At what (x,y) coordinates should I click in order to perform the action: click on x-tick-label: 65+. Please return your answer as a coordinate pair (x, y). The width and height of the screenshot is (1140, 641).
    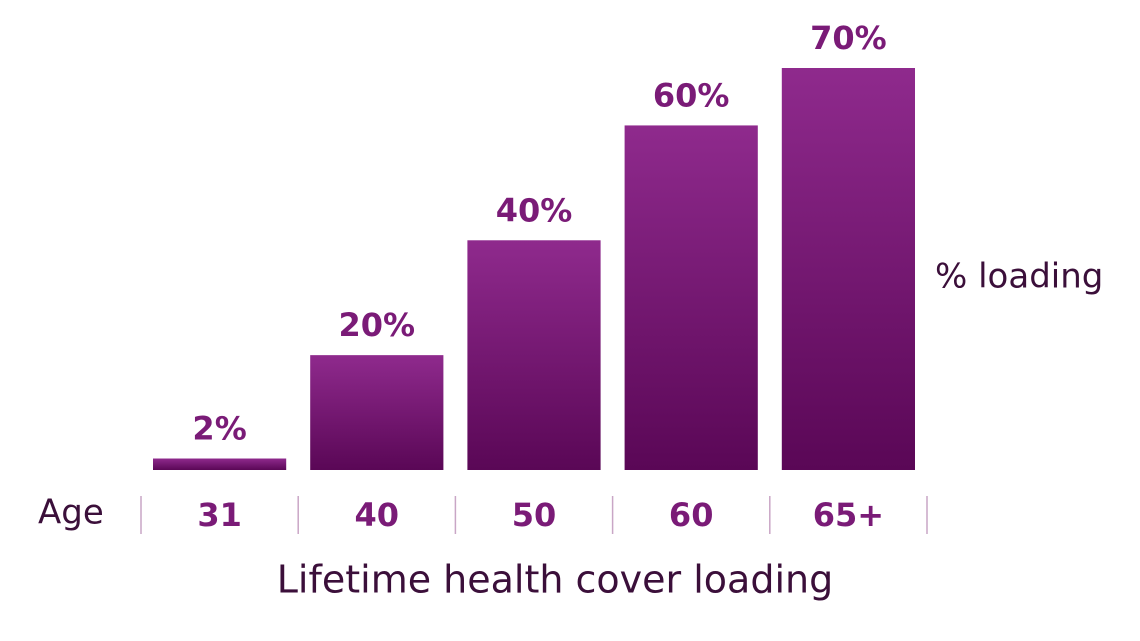
    Looking at the image, I should click on (848, 515).